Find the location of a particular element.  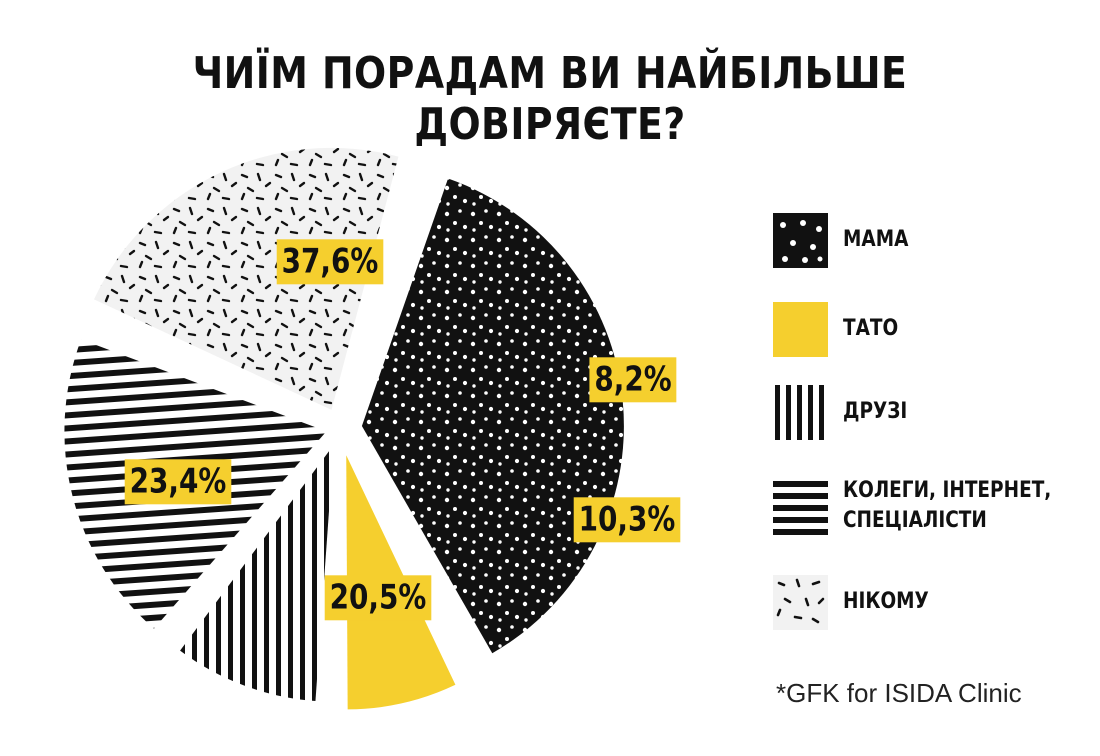

legend-label: ТАТО is located at coordinates (870, 329).